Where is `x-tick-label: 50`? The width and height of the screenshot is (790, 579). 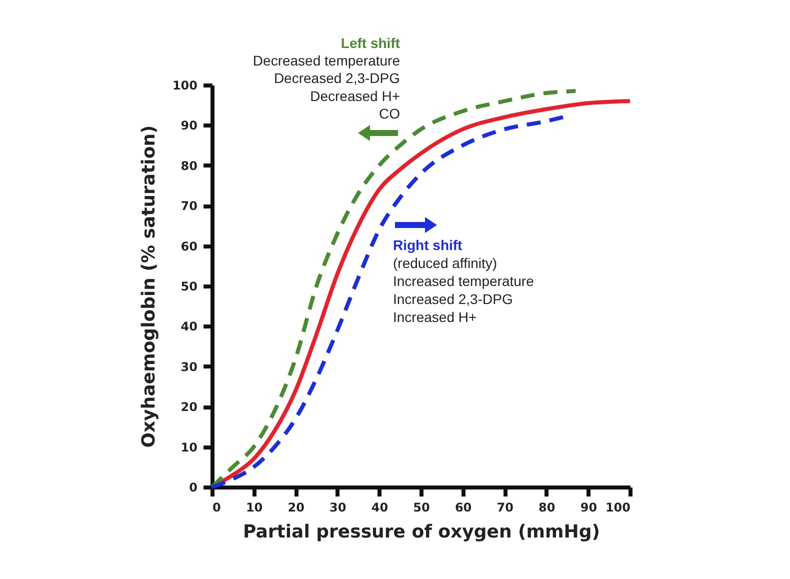
x-tick-label: 50 is located at coordinates (421, 507).